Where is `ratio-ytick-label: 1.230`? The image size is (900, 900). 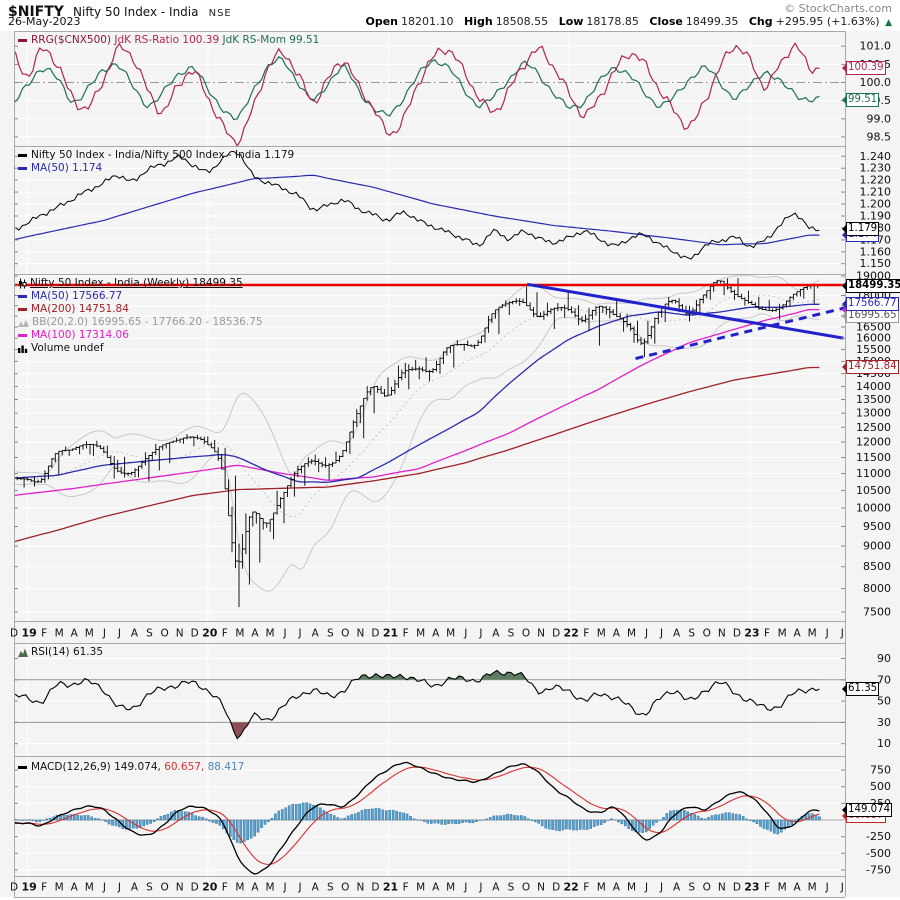
ratio-ytick-label: 1.230 is located at coordinates (876, 168).